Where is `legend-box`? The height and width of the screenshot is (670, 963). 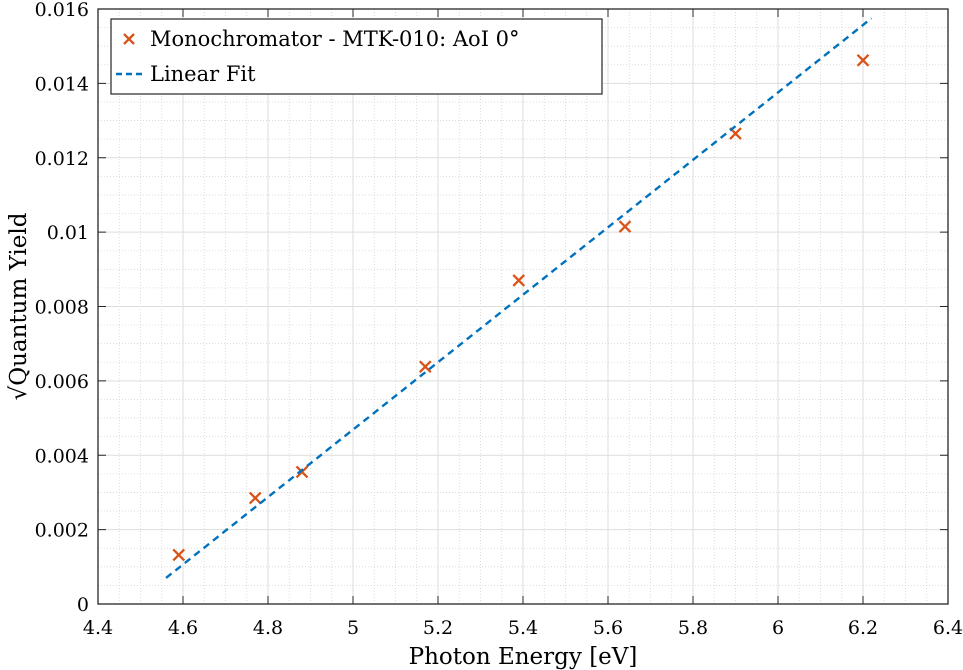
legend-box is located at coordinates (356, 56).